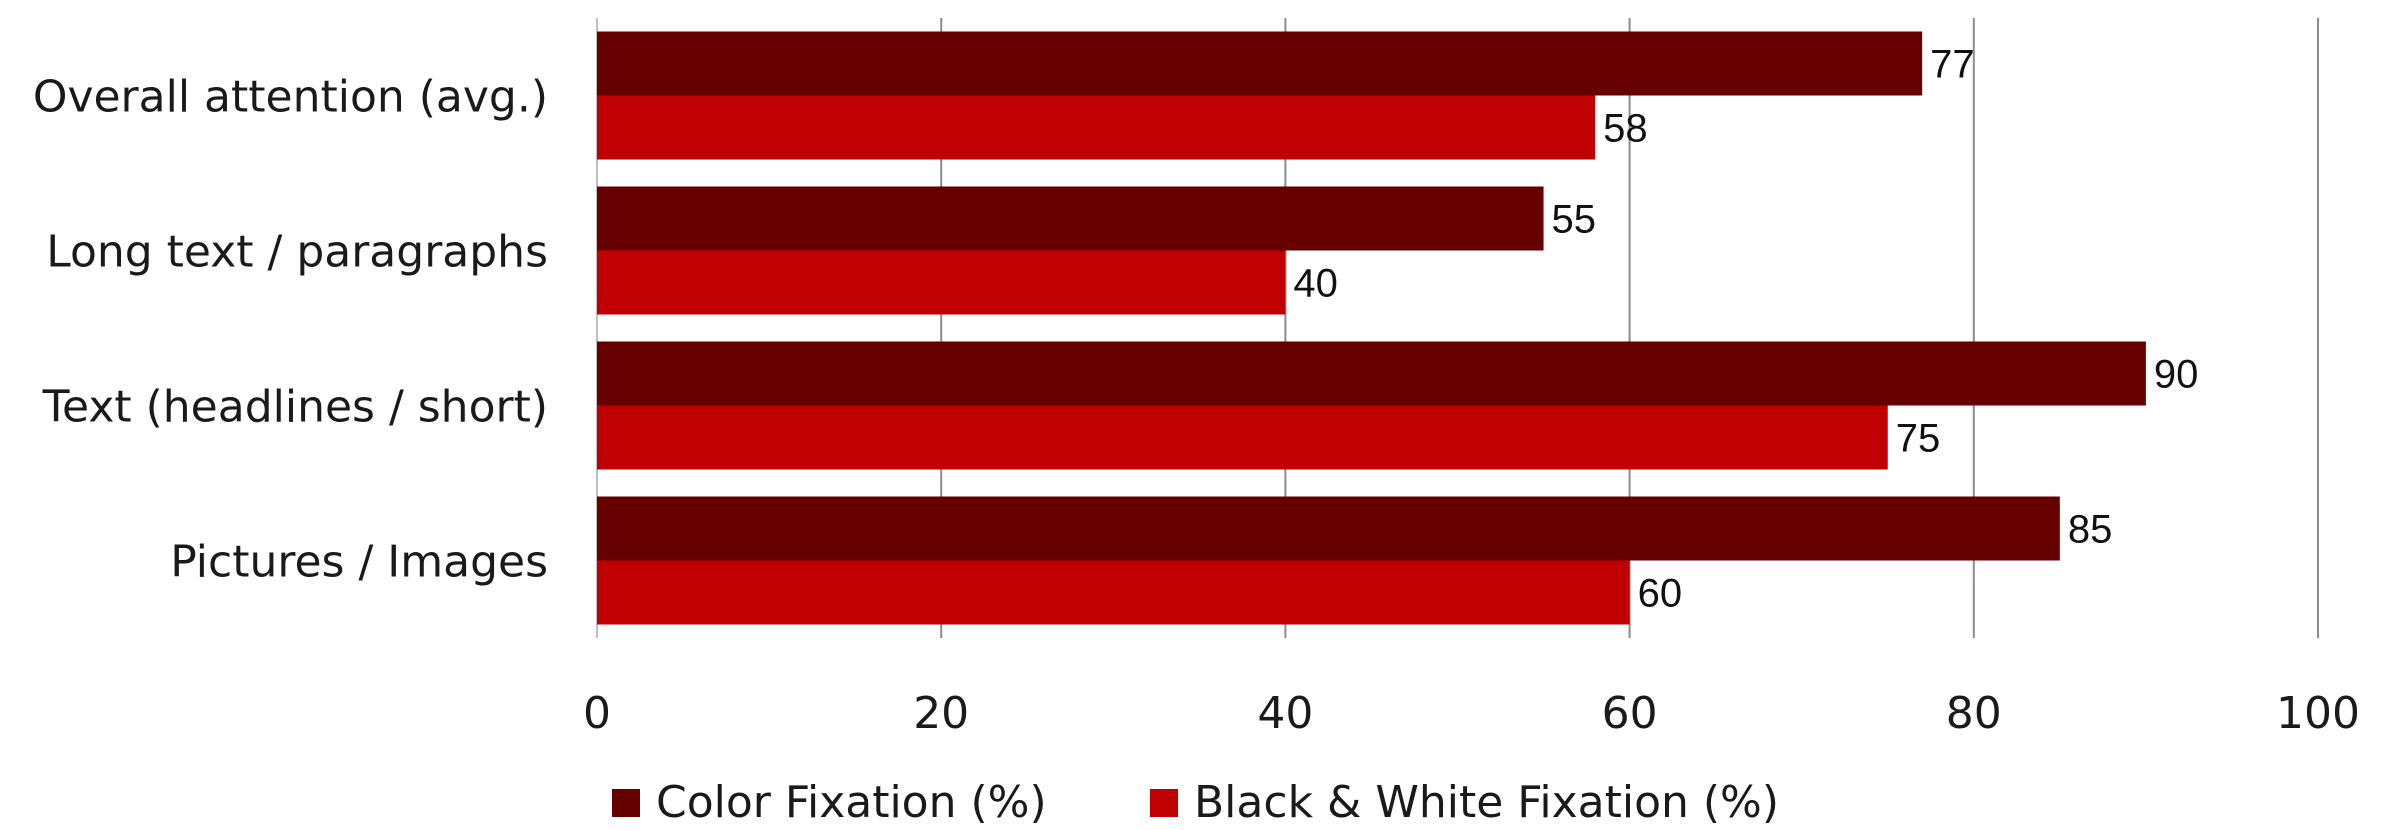 Image resolution: width=2387 pixels, height=830 pixels. Describe the element at coordinates (359, 562) in the screenshot. I see `category-label: Pictures / Images` at that location.